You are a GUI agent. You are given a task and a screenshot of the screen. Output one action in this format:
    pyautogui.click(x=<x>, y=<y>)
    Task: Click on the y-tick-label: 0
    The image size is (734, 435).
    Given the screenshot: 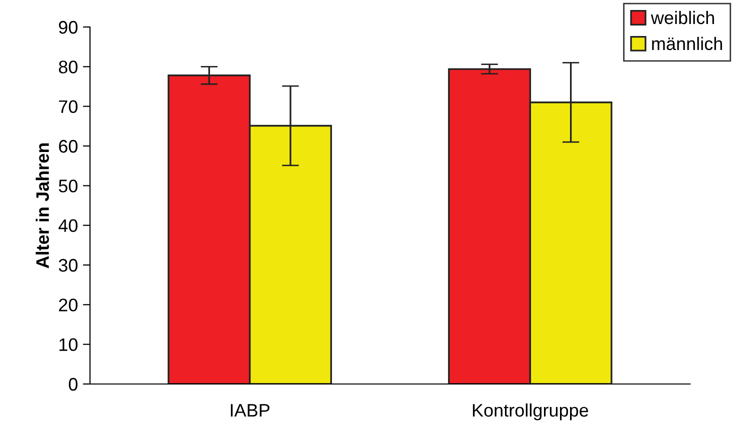 What is the action you would take?
    pyautogui.click(x=73, y=384)
    